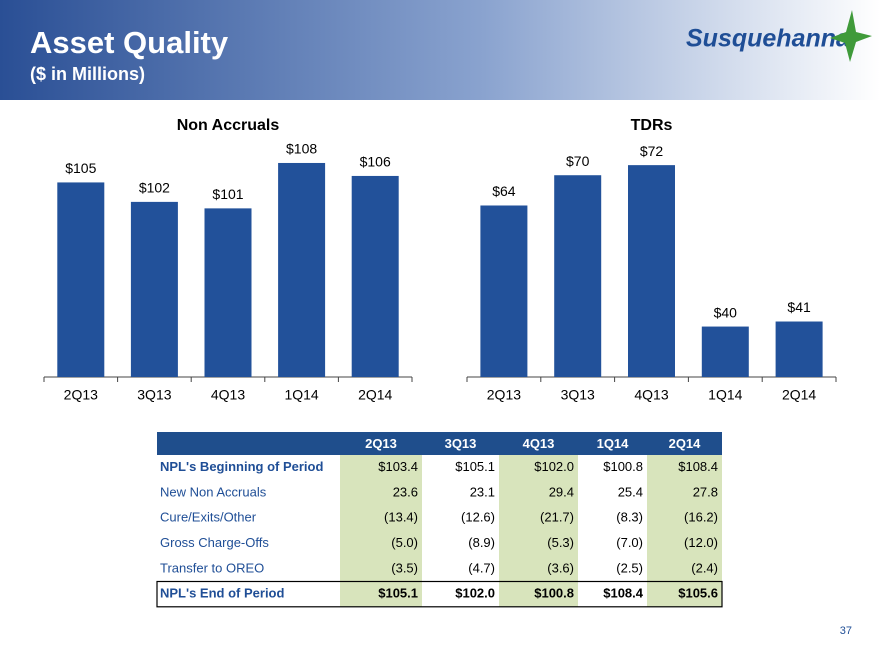  What do you see at coordinates (561, 491) in the screenshot?
I see `cell: 29.4` at bounding box center [561, 491].